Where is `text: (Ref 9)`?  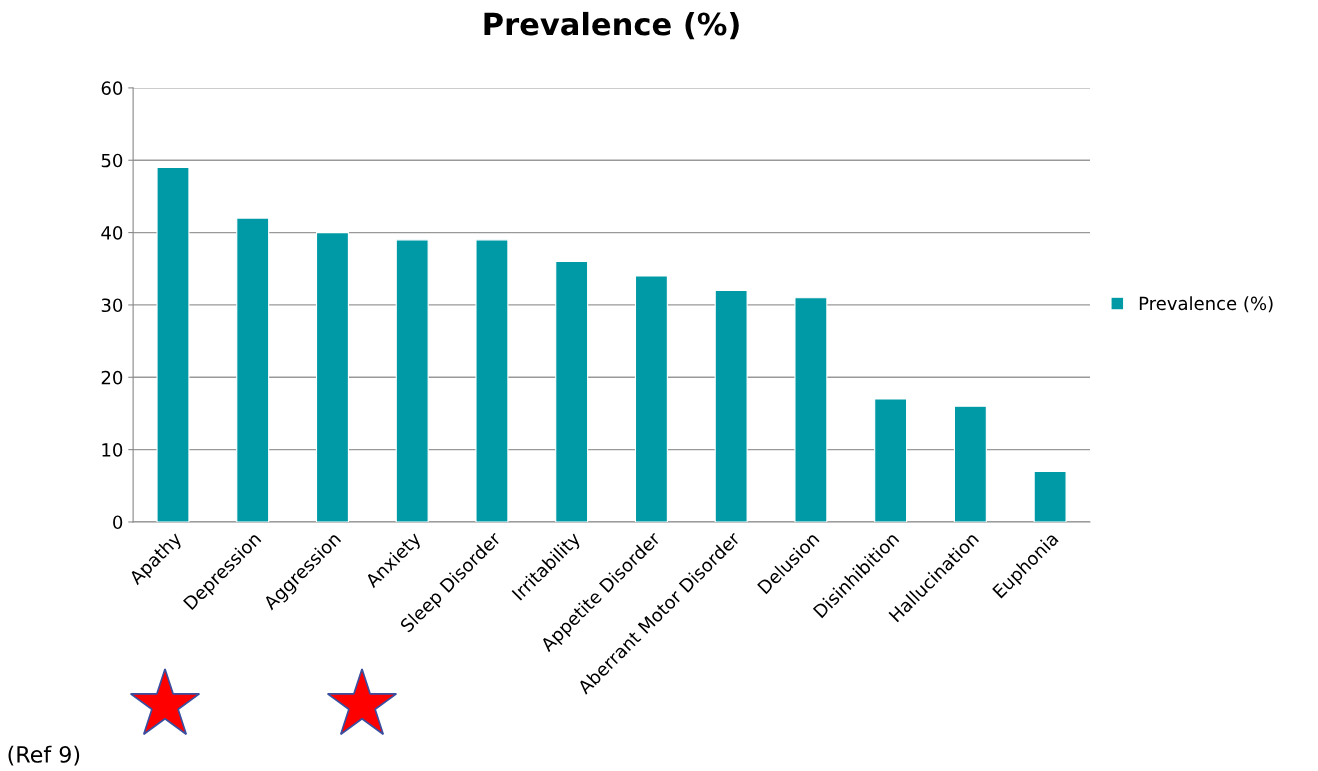 text: (Ref 9) is located at coordinates (44, 755).